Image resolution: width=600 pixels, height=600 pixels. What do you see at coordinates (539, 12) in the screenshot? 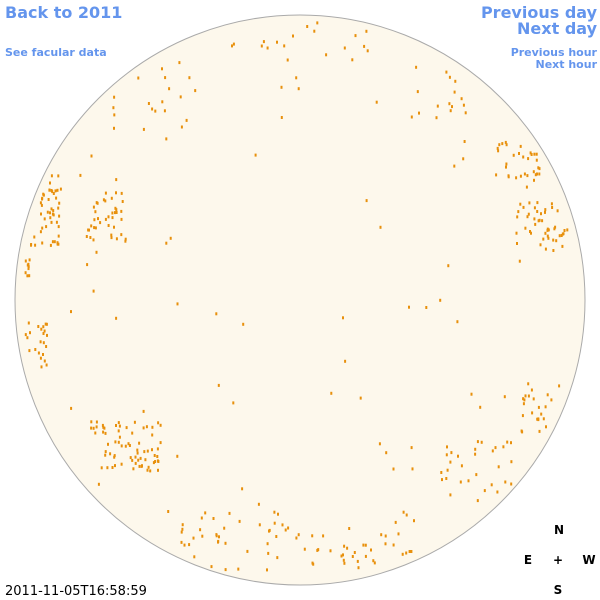
I see `previous-day-link: Previous day` at bounding box center [539, 12].